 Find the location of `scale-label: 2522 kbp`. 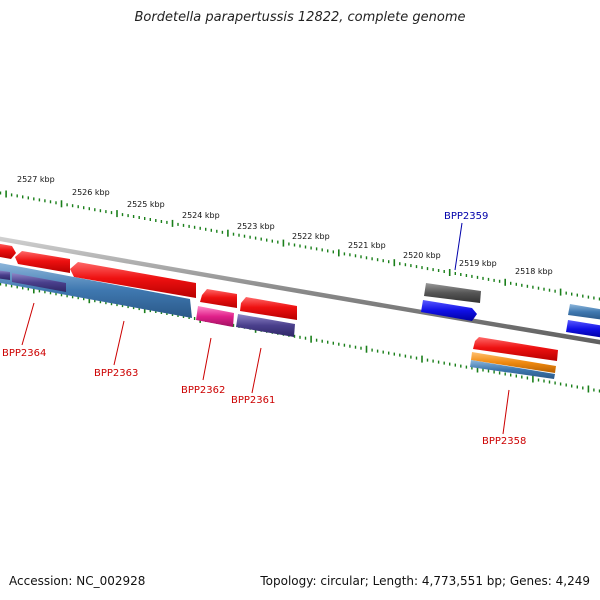

scale-label: 2522 kbp is located at coordinates (311, 236).